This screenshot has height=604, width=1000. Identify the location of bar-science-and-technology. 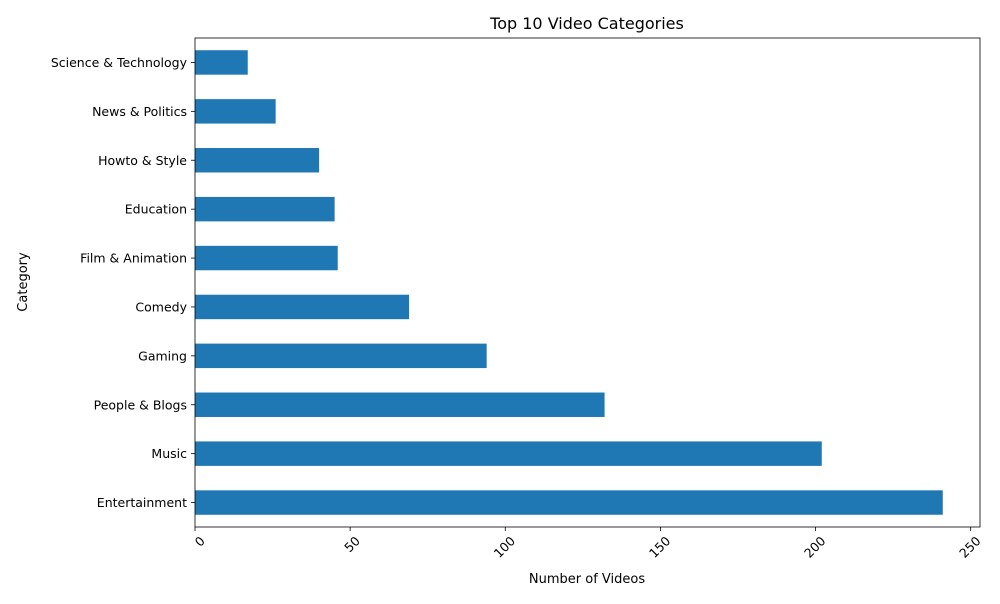
(221, 62).